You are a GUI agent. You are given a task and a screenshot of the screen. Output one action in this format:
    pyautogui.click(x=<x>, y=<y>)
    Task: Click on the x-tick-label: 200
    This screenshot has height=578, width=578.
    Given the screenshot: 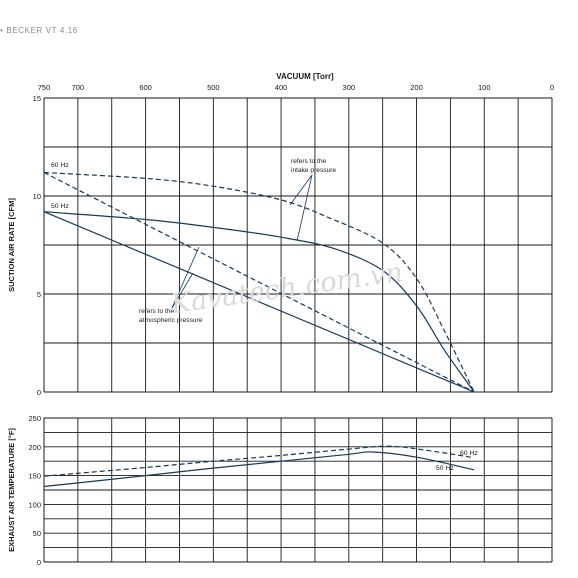 What is the action you would take?
    pyautogui.click(x=416, y=87)
    